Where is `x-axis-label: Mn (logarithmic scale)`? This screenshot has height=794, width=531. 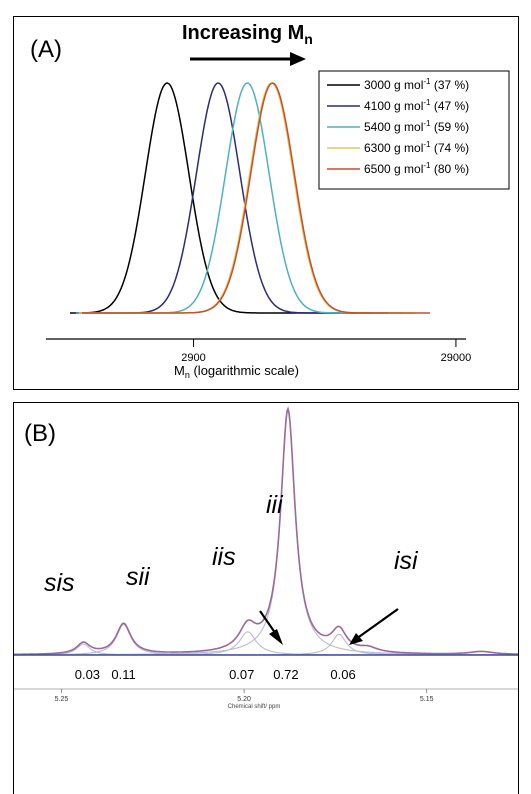
x-axis-label: Mn (logarithmic scale) is located at coordinates (236, 371).